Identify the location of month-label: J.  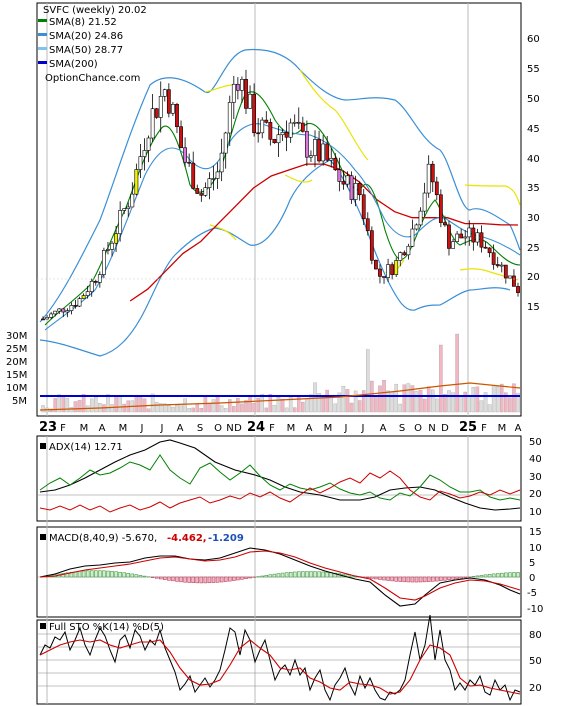
(363, 428).